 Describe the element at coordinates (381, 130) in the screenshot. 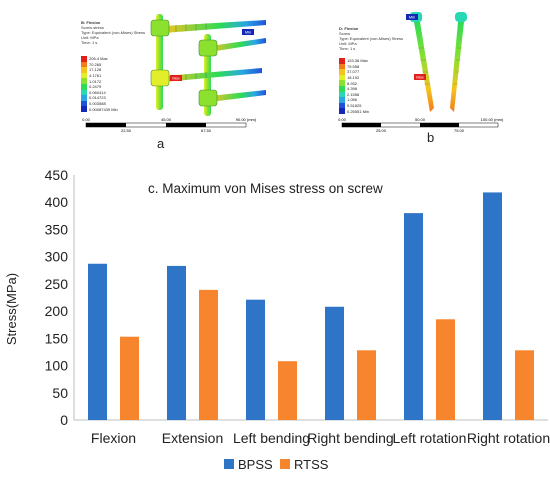

I see `scale-sub-label: 25.00` at that location.